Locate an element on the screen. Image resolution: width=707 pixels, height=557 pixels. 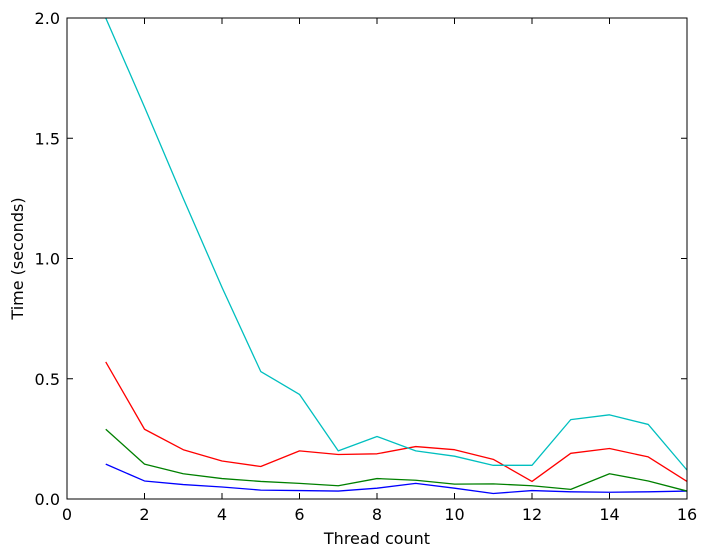
x-tick-label: 6 is located at coordinates (299, 514).